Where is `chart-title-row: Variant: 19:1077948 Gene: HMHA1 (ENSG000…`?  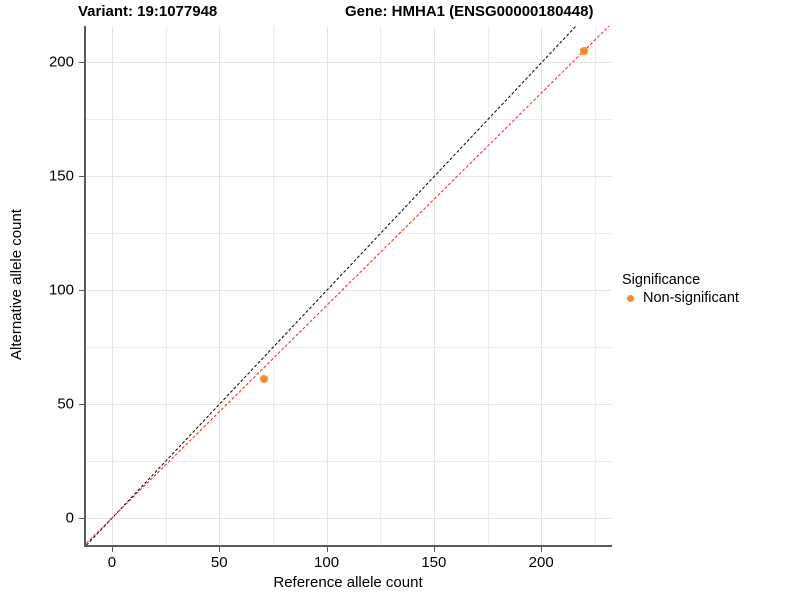
chart-title-row: Variant: 19:1077948 Gene: HMHA1 (ENSG000… is located at coordinates (400, 13).